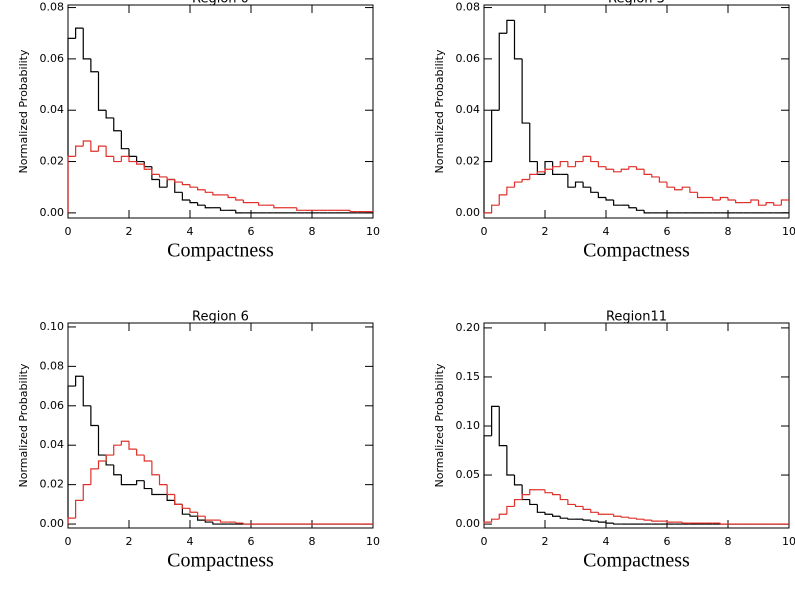 This screenshot has width=795, height=591. Describe the element at coordinates (468, 425) in the screenshot. I see `y-tick-label: 0.10` at that location.